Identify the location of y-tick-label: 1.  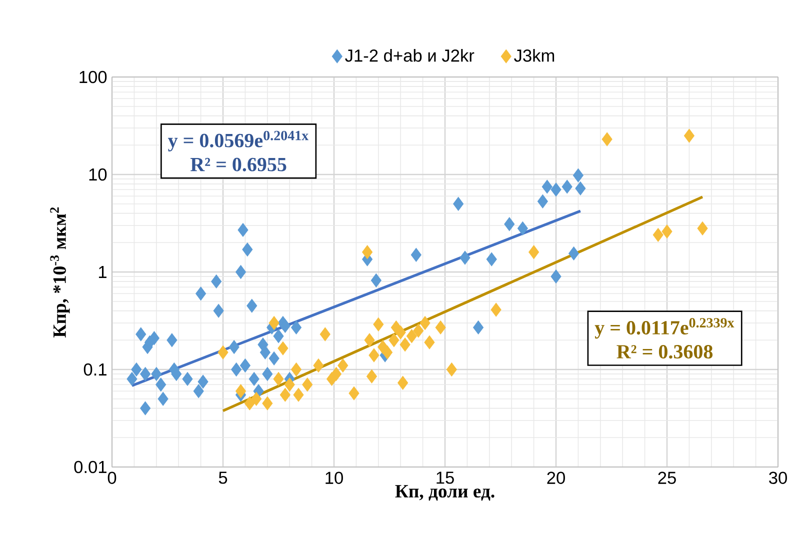
(102, 272).